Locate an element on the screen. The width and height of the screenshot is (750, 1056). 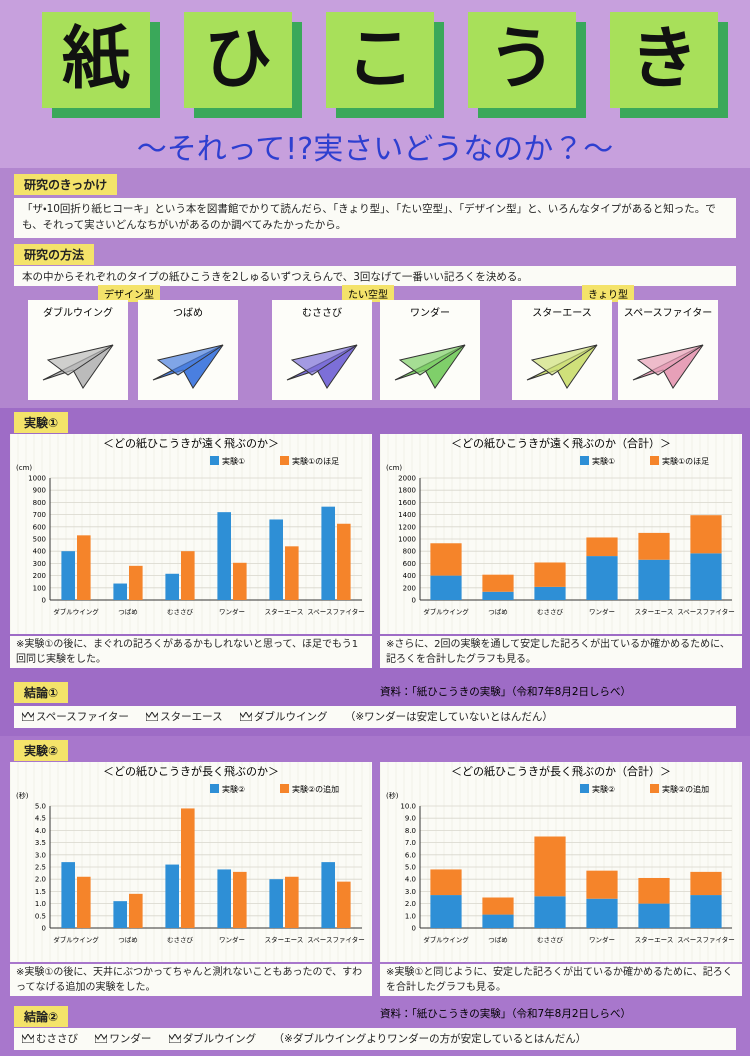
plane-name: スペースファイター is located at coordinates (668, 313).